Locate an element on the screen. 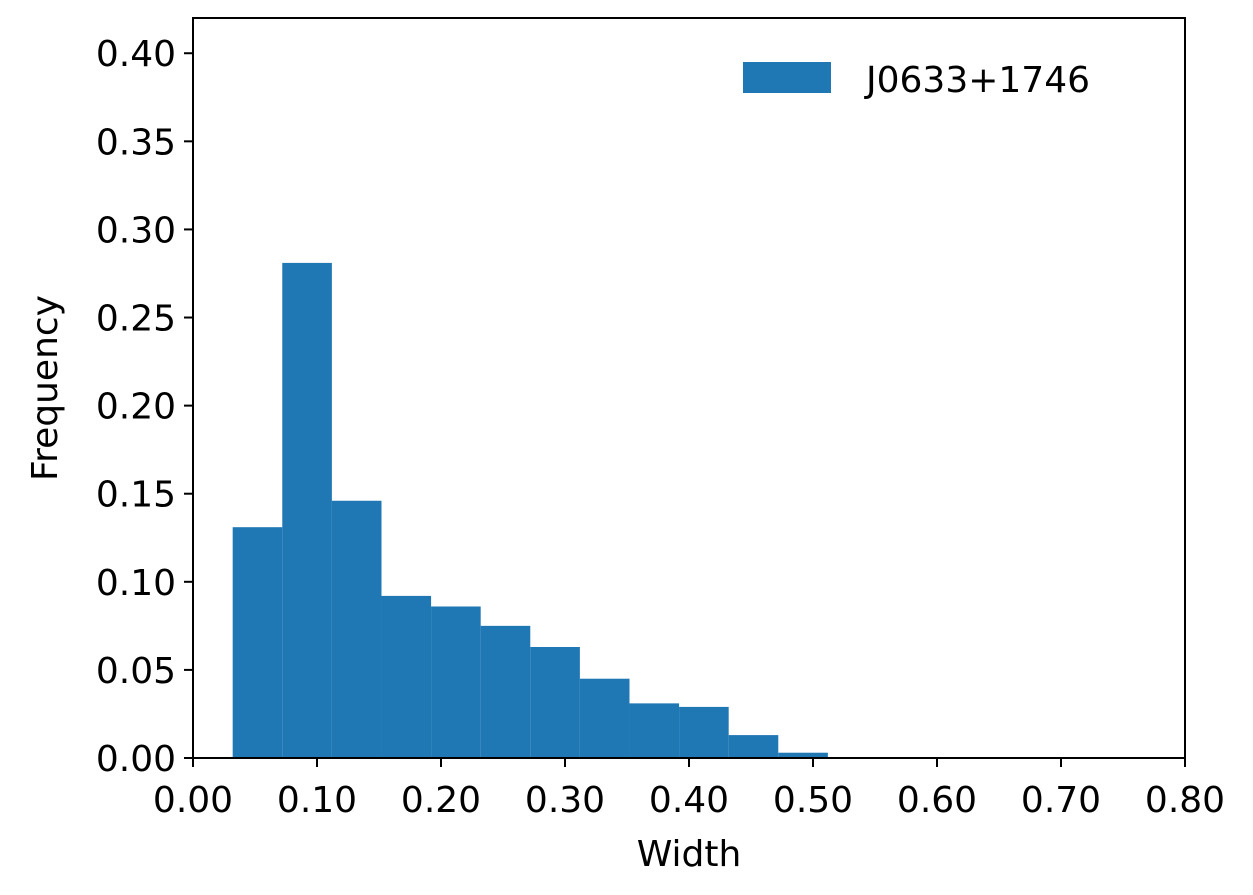  y-tick-label: 0.00 is located at coordinates (136, 759).